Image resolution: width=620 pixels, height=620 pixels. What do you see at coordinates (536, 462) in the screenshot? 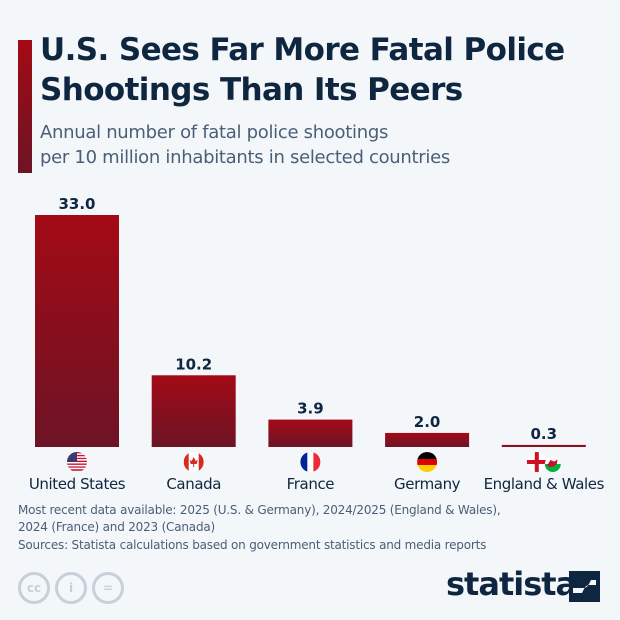
I see `england-flag-icon` at bounding box center [536, 462].